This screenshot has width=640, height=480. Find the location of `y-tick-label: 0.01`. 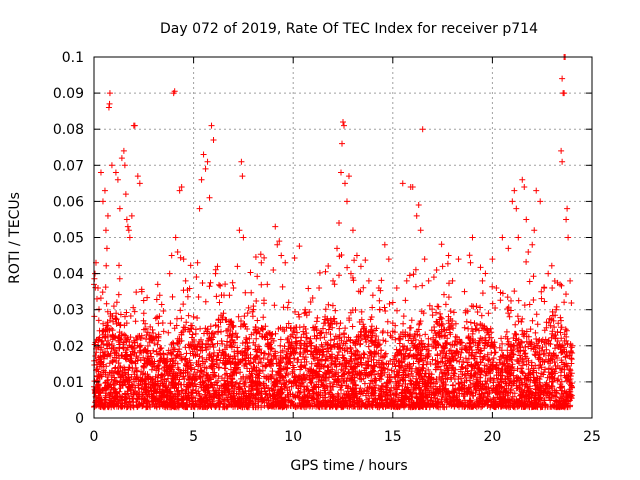

y-tick-label: 0.01 is located at coordinates (68, 383).